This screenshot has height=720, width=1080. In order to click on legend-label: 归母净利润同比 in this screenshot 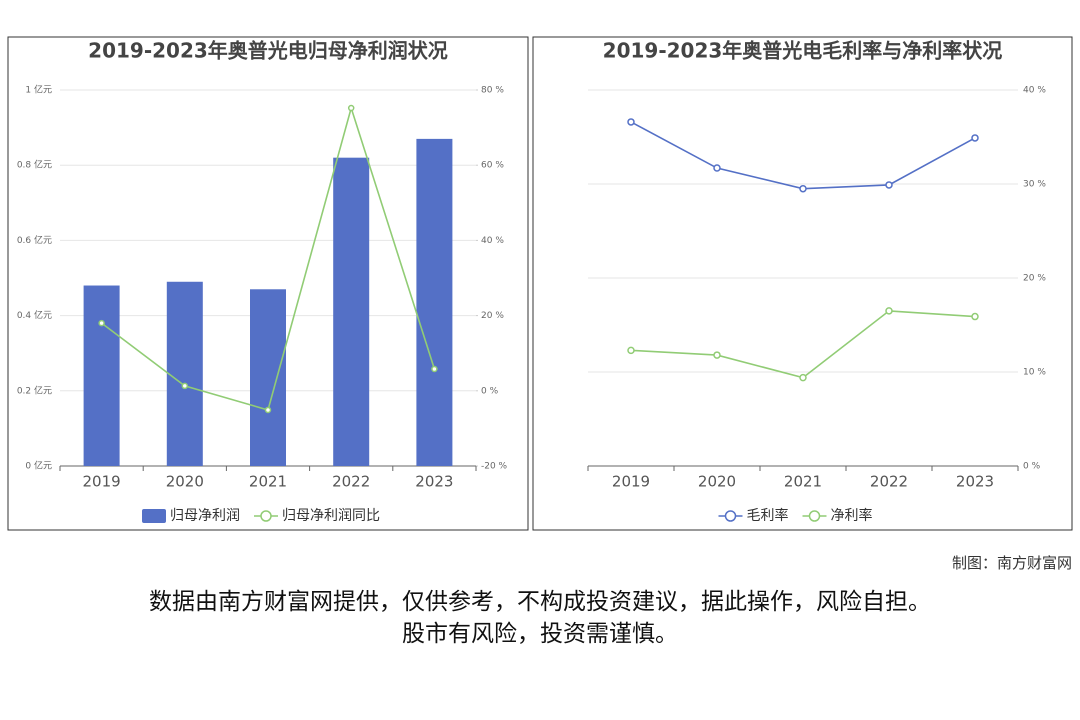, I will do `click(331, 515)`.